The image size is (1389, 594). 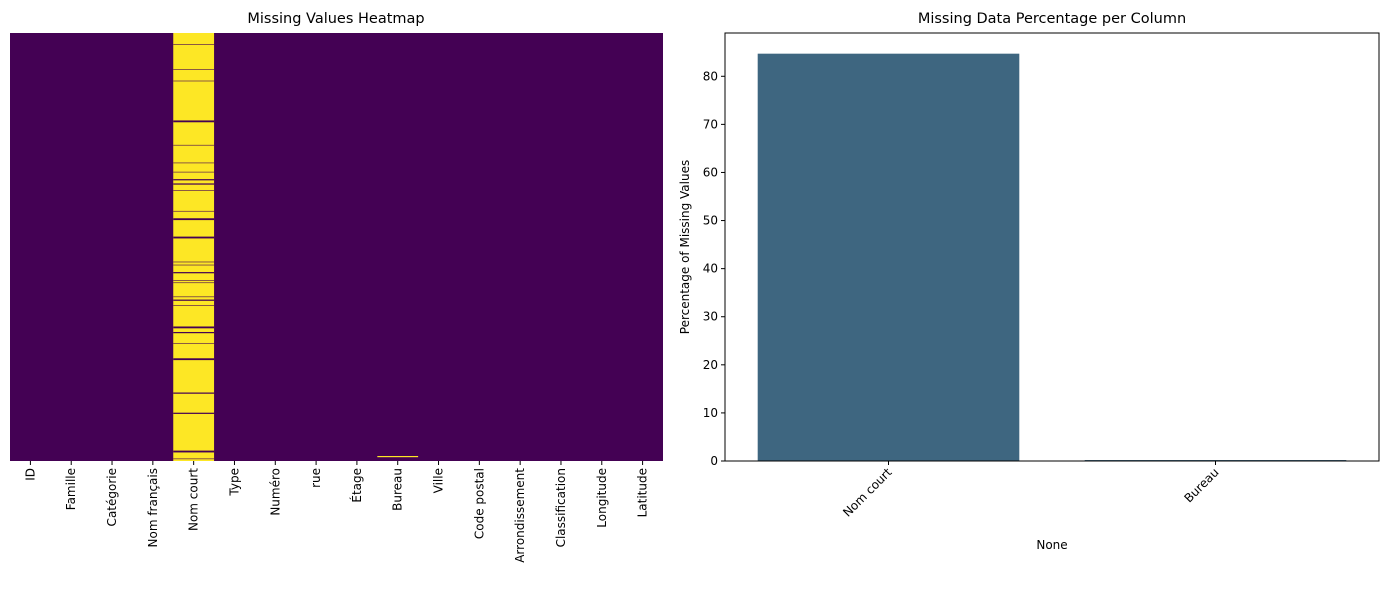 What do you see at coordinates (602, 498) in the screenshot?
I see `heatmap-x-tick-label: Longitude` at bounding box center [602, 498].